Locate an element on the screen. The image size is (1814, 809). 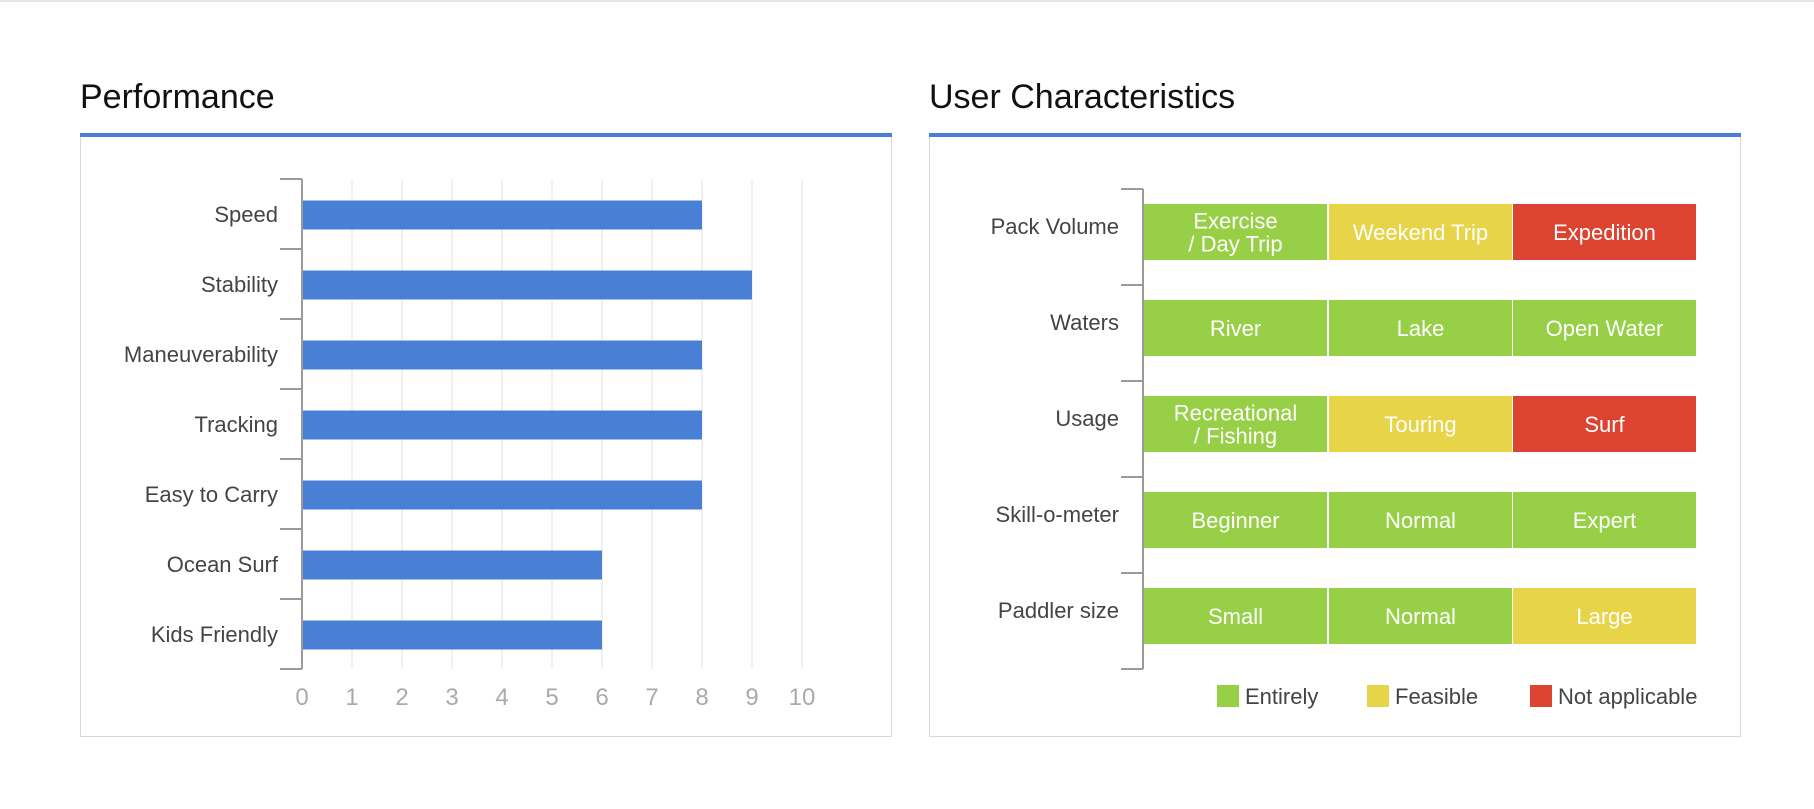
category-label-maneuverability: Maneuverability is located at coordinates (201, 354).